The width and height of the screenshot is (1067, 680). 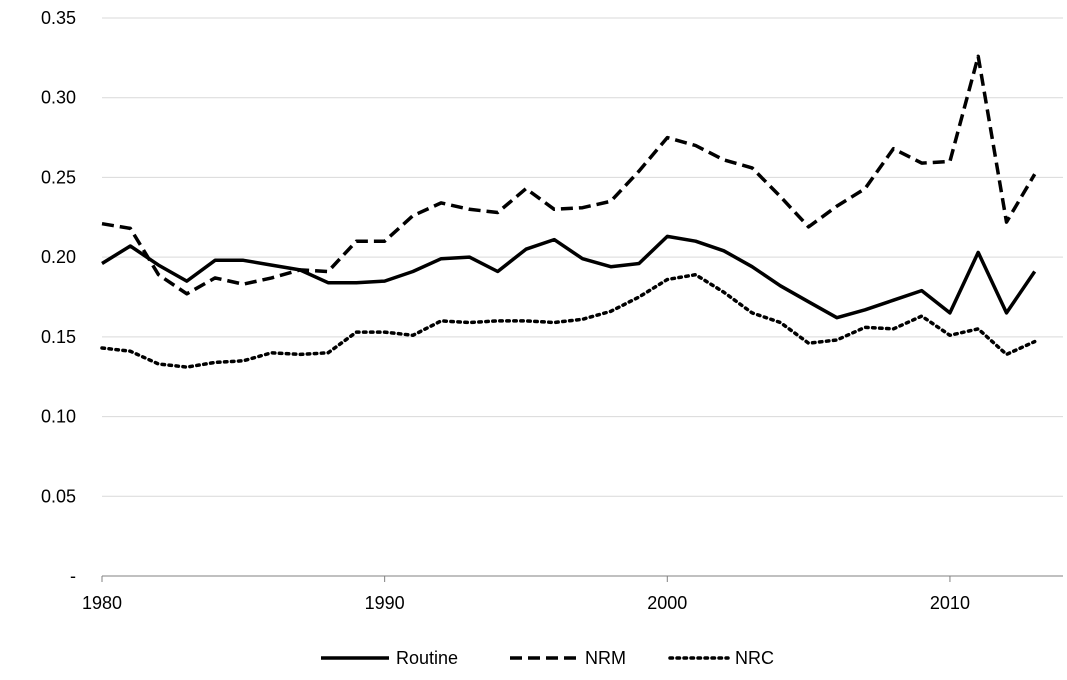 What do you see at coordinates (58, 98) in the screenshot?
I see `y-tick-label: 0.30` at bounding box center [58, 98].